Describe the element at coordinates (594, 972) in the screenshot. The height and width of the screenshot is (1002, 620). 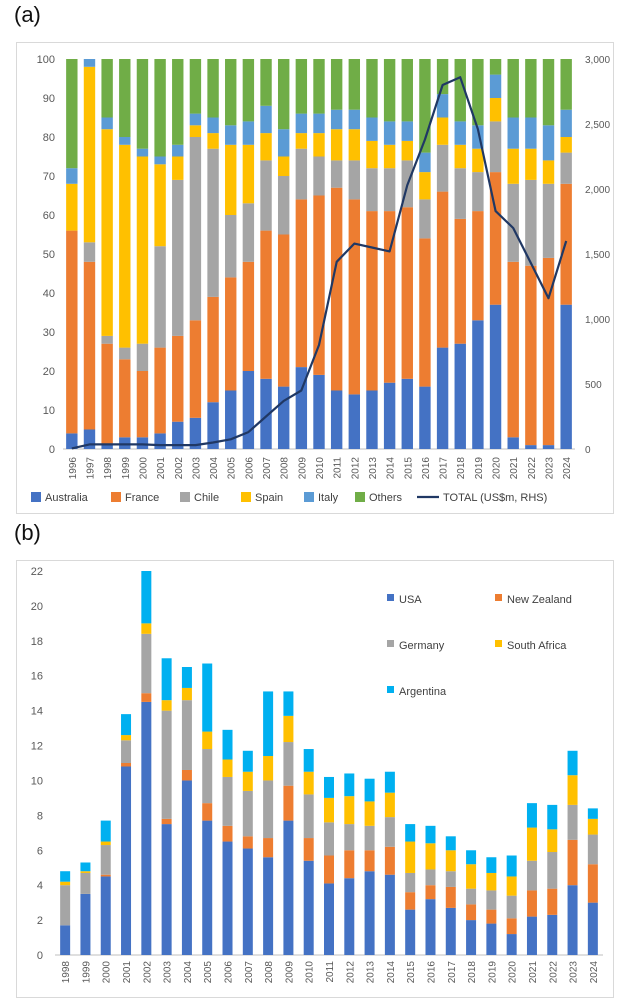
I see `x-tick-label: 2024` at that location.